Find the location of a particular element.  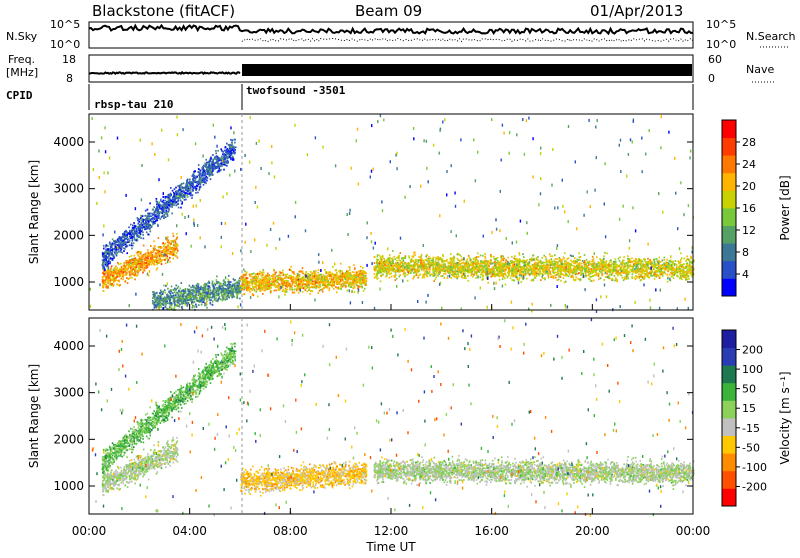

scatter-band is located at coordinates (197, 293).